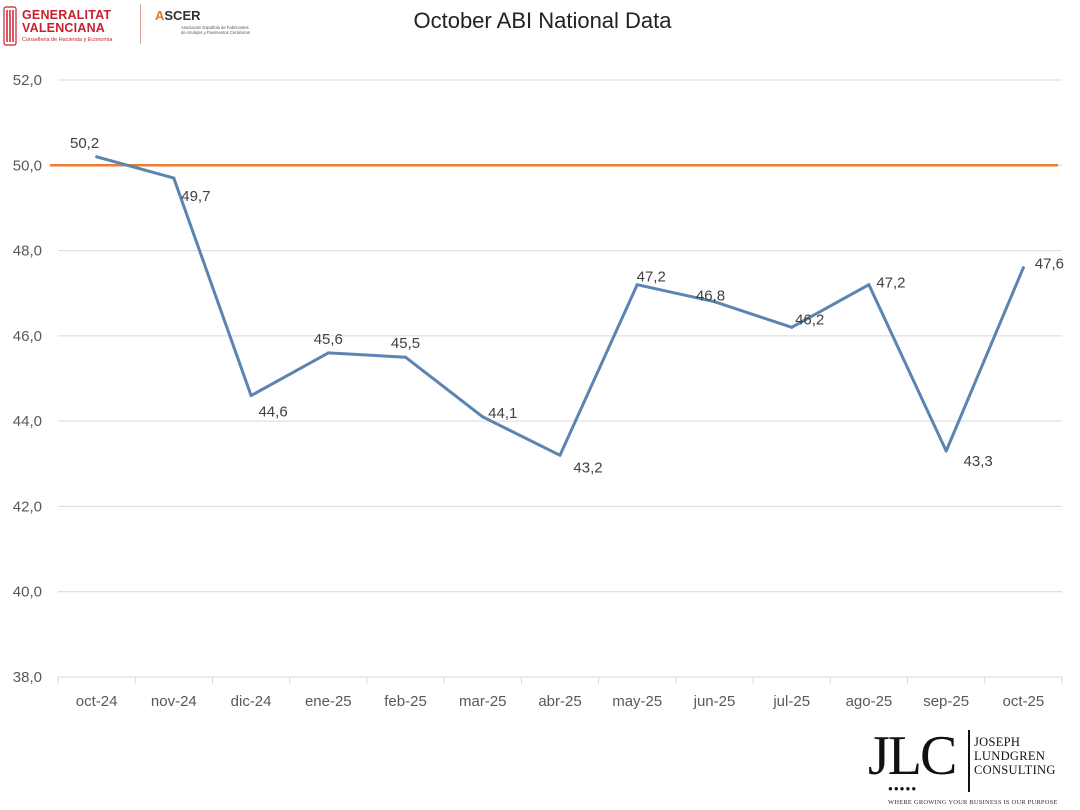 This screenshot has width=1080, height=810. Describe the element at coordinates (178, 15) in the screenshot. I see `ascer-logo-name: ASCER` at that location.